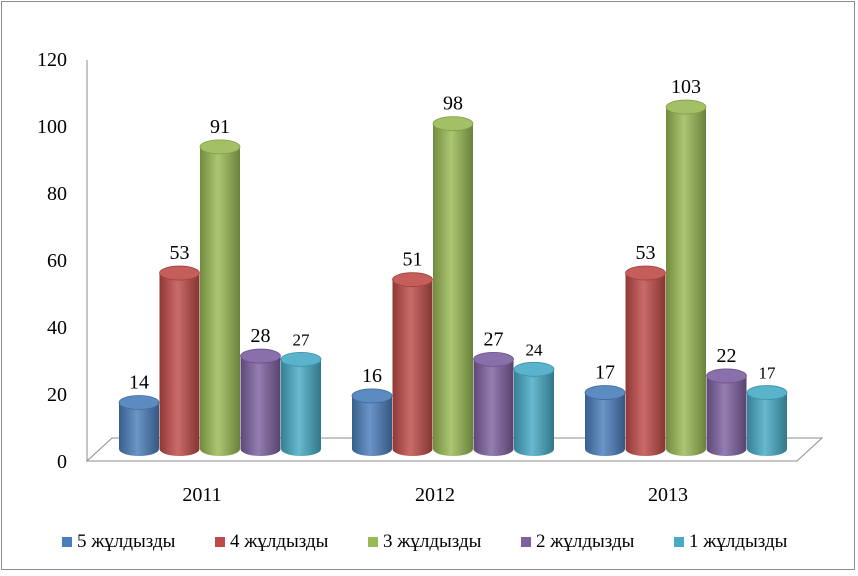  I want to click on y-tick-label: 120, so click(52, 60).